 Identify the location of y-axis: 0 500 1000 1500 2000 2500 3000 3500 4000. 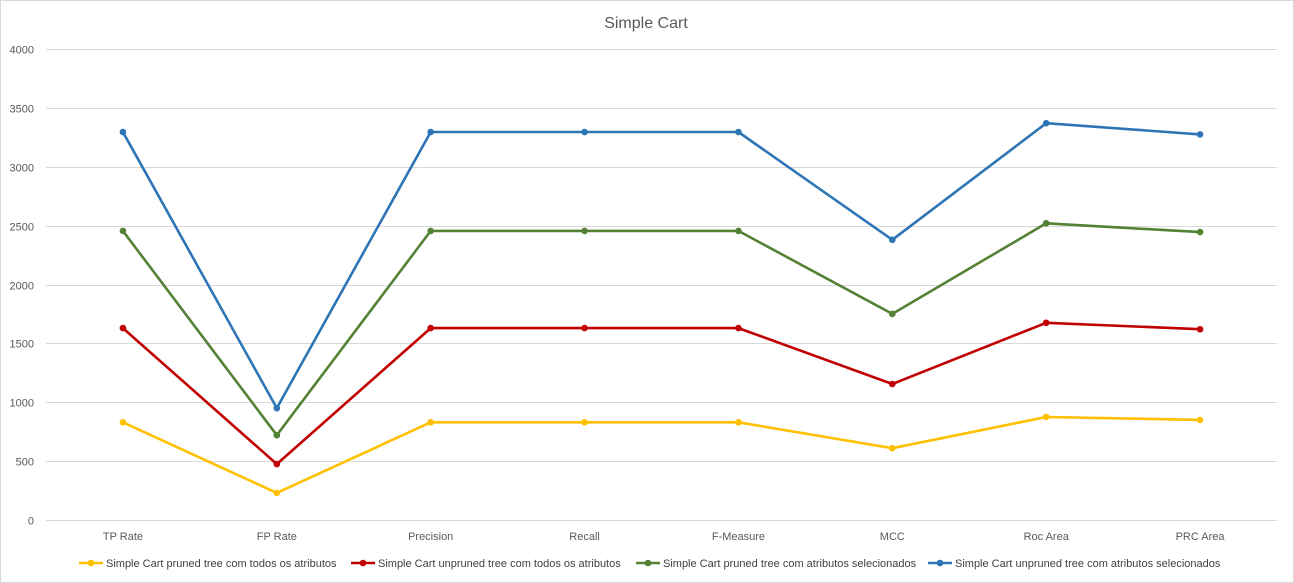
(22, 286).